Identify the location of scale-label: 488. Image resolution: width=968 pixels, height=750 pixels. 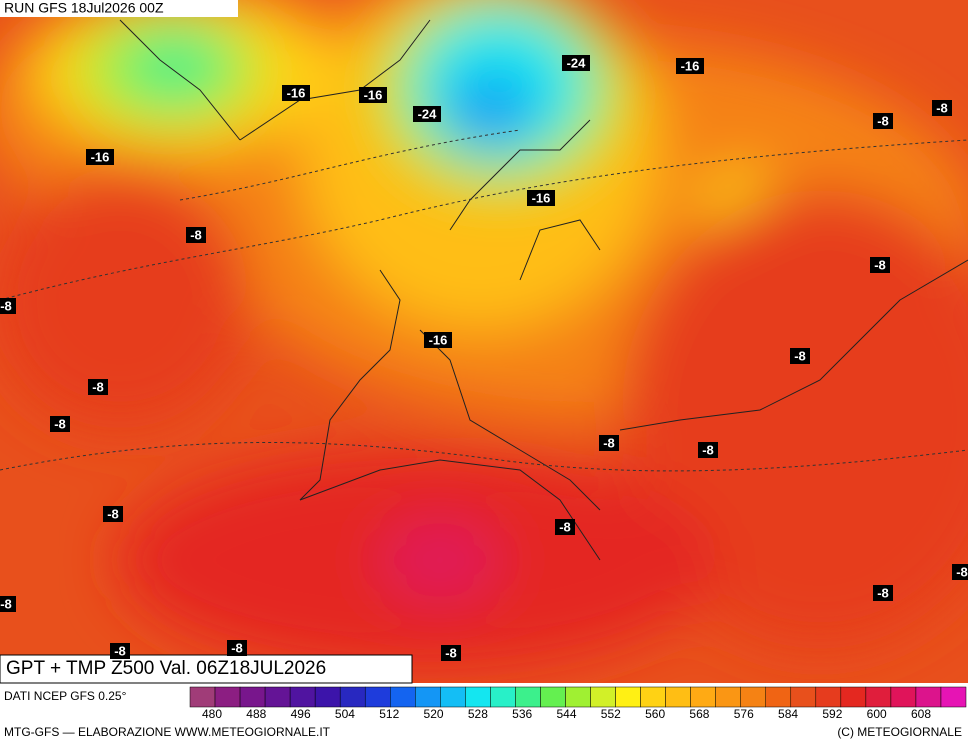
(256, 714).